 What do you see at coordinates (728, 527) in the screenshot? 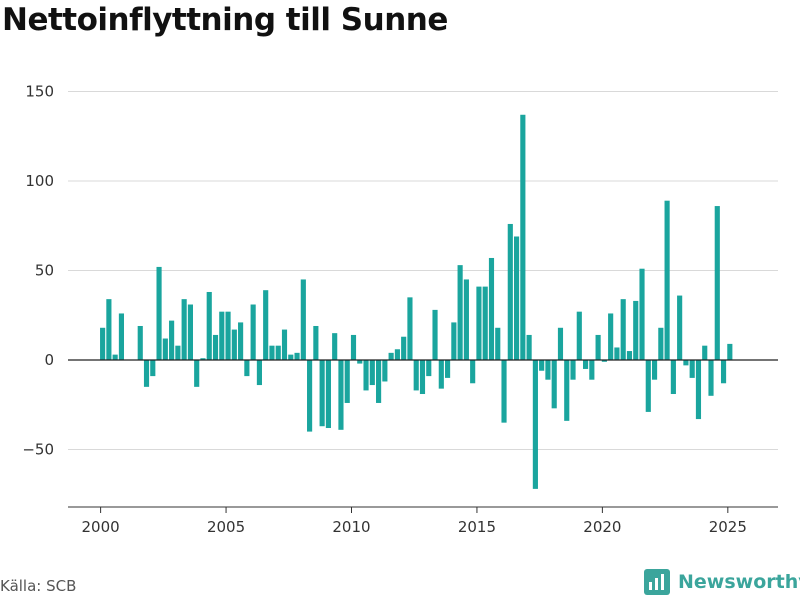
I see `x-tick-label: 2025` at bounding box center [728, 527].